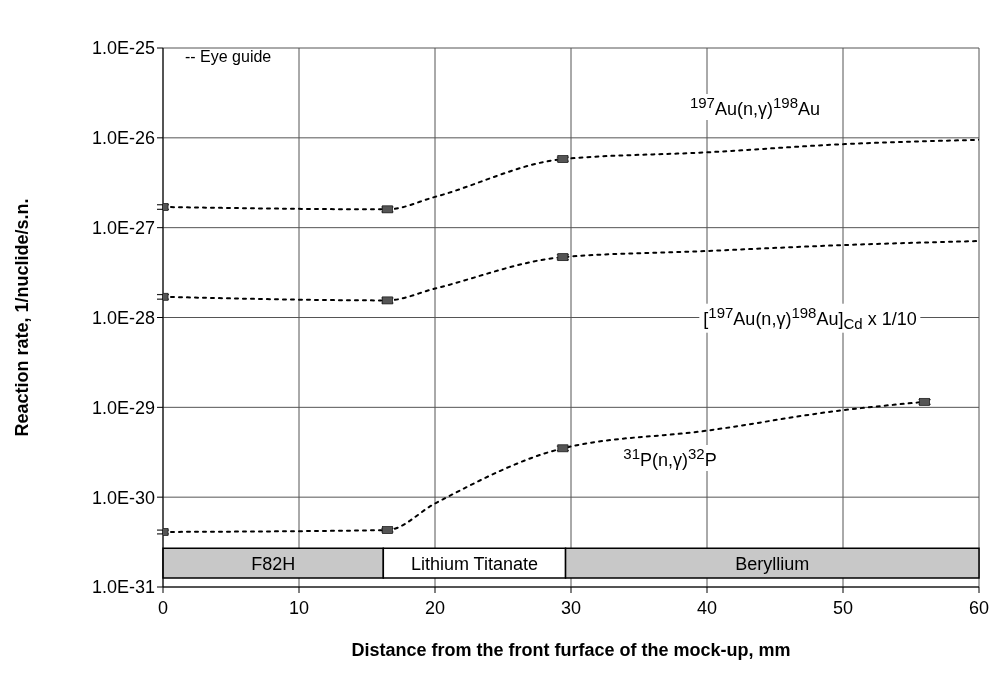 This screenshot has height=686, width=1002. I want to click on band-label: F82H, so click(273, 563).